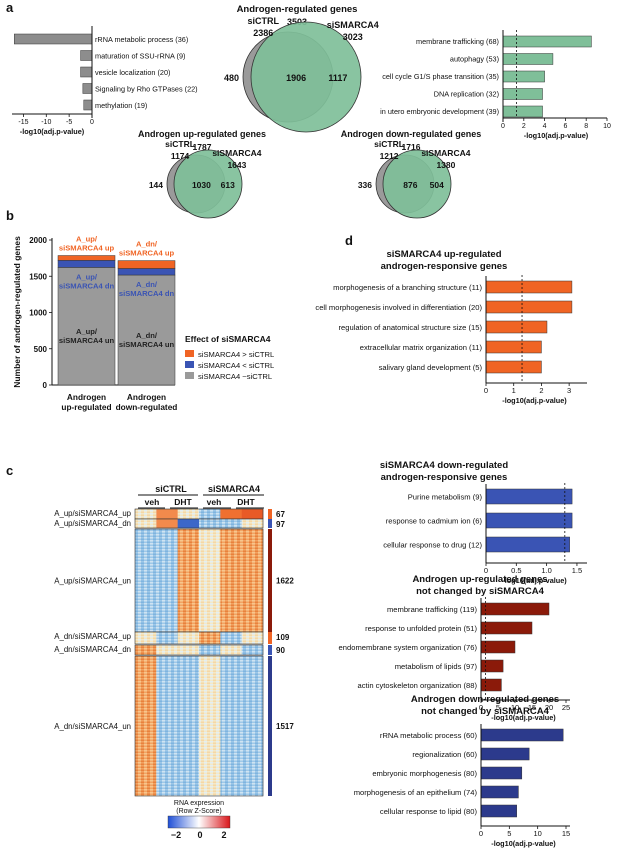  Describe the element at coordinates (436, 666) in the screenshot. I see `go-bar-label: metabolism of lipids (97)` at that location.